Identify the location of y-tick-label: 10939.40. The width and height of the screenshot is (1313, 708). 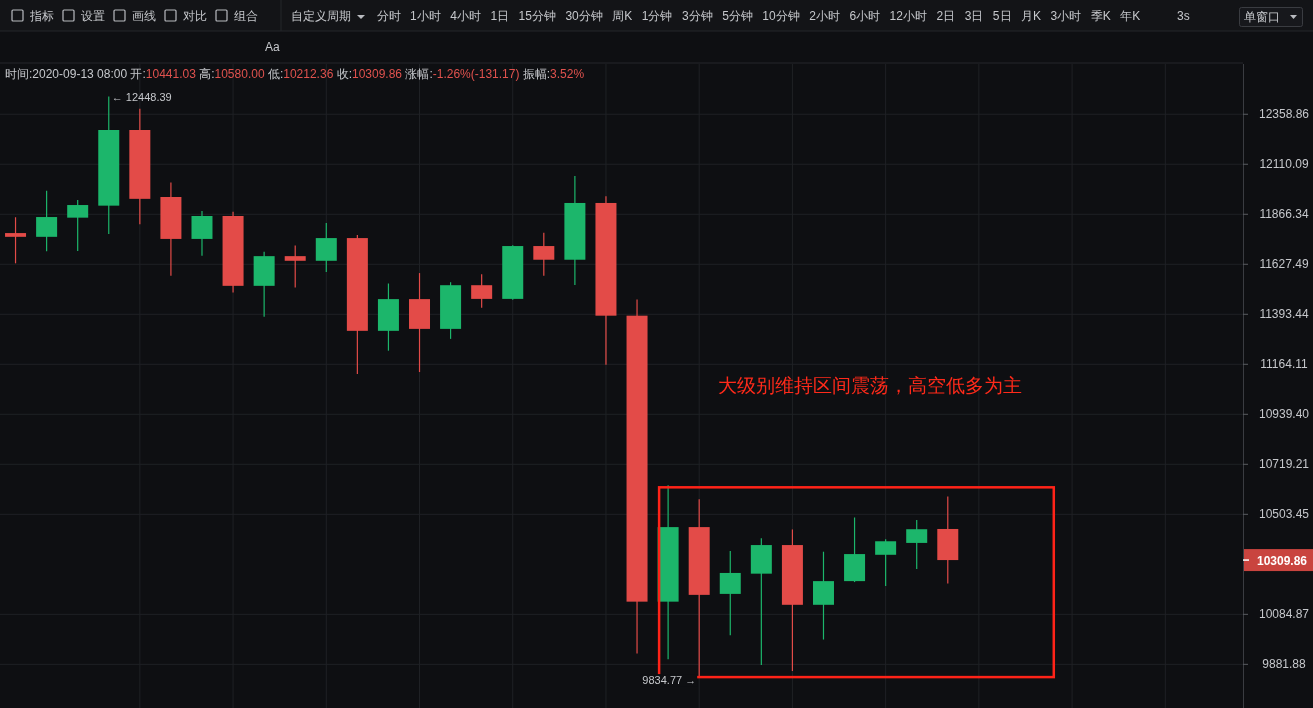
(1284, 414).